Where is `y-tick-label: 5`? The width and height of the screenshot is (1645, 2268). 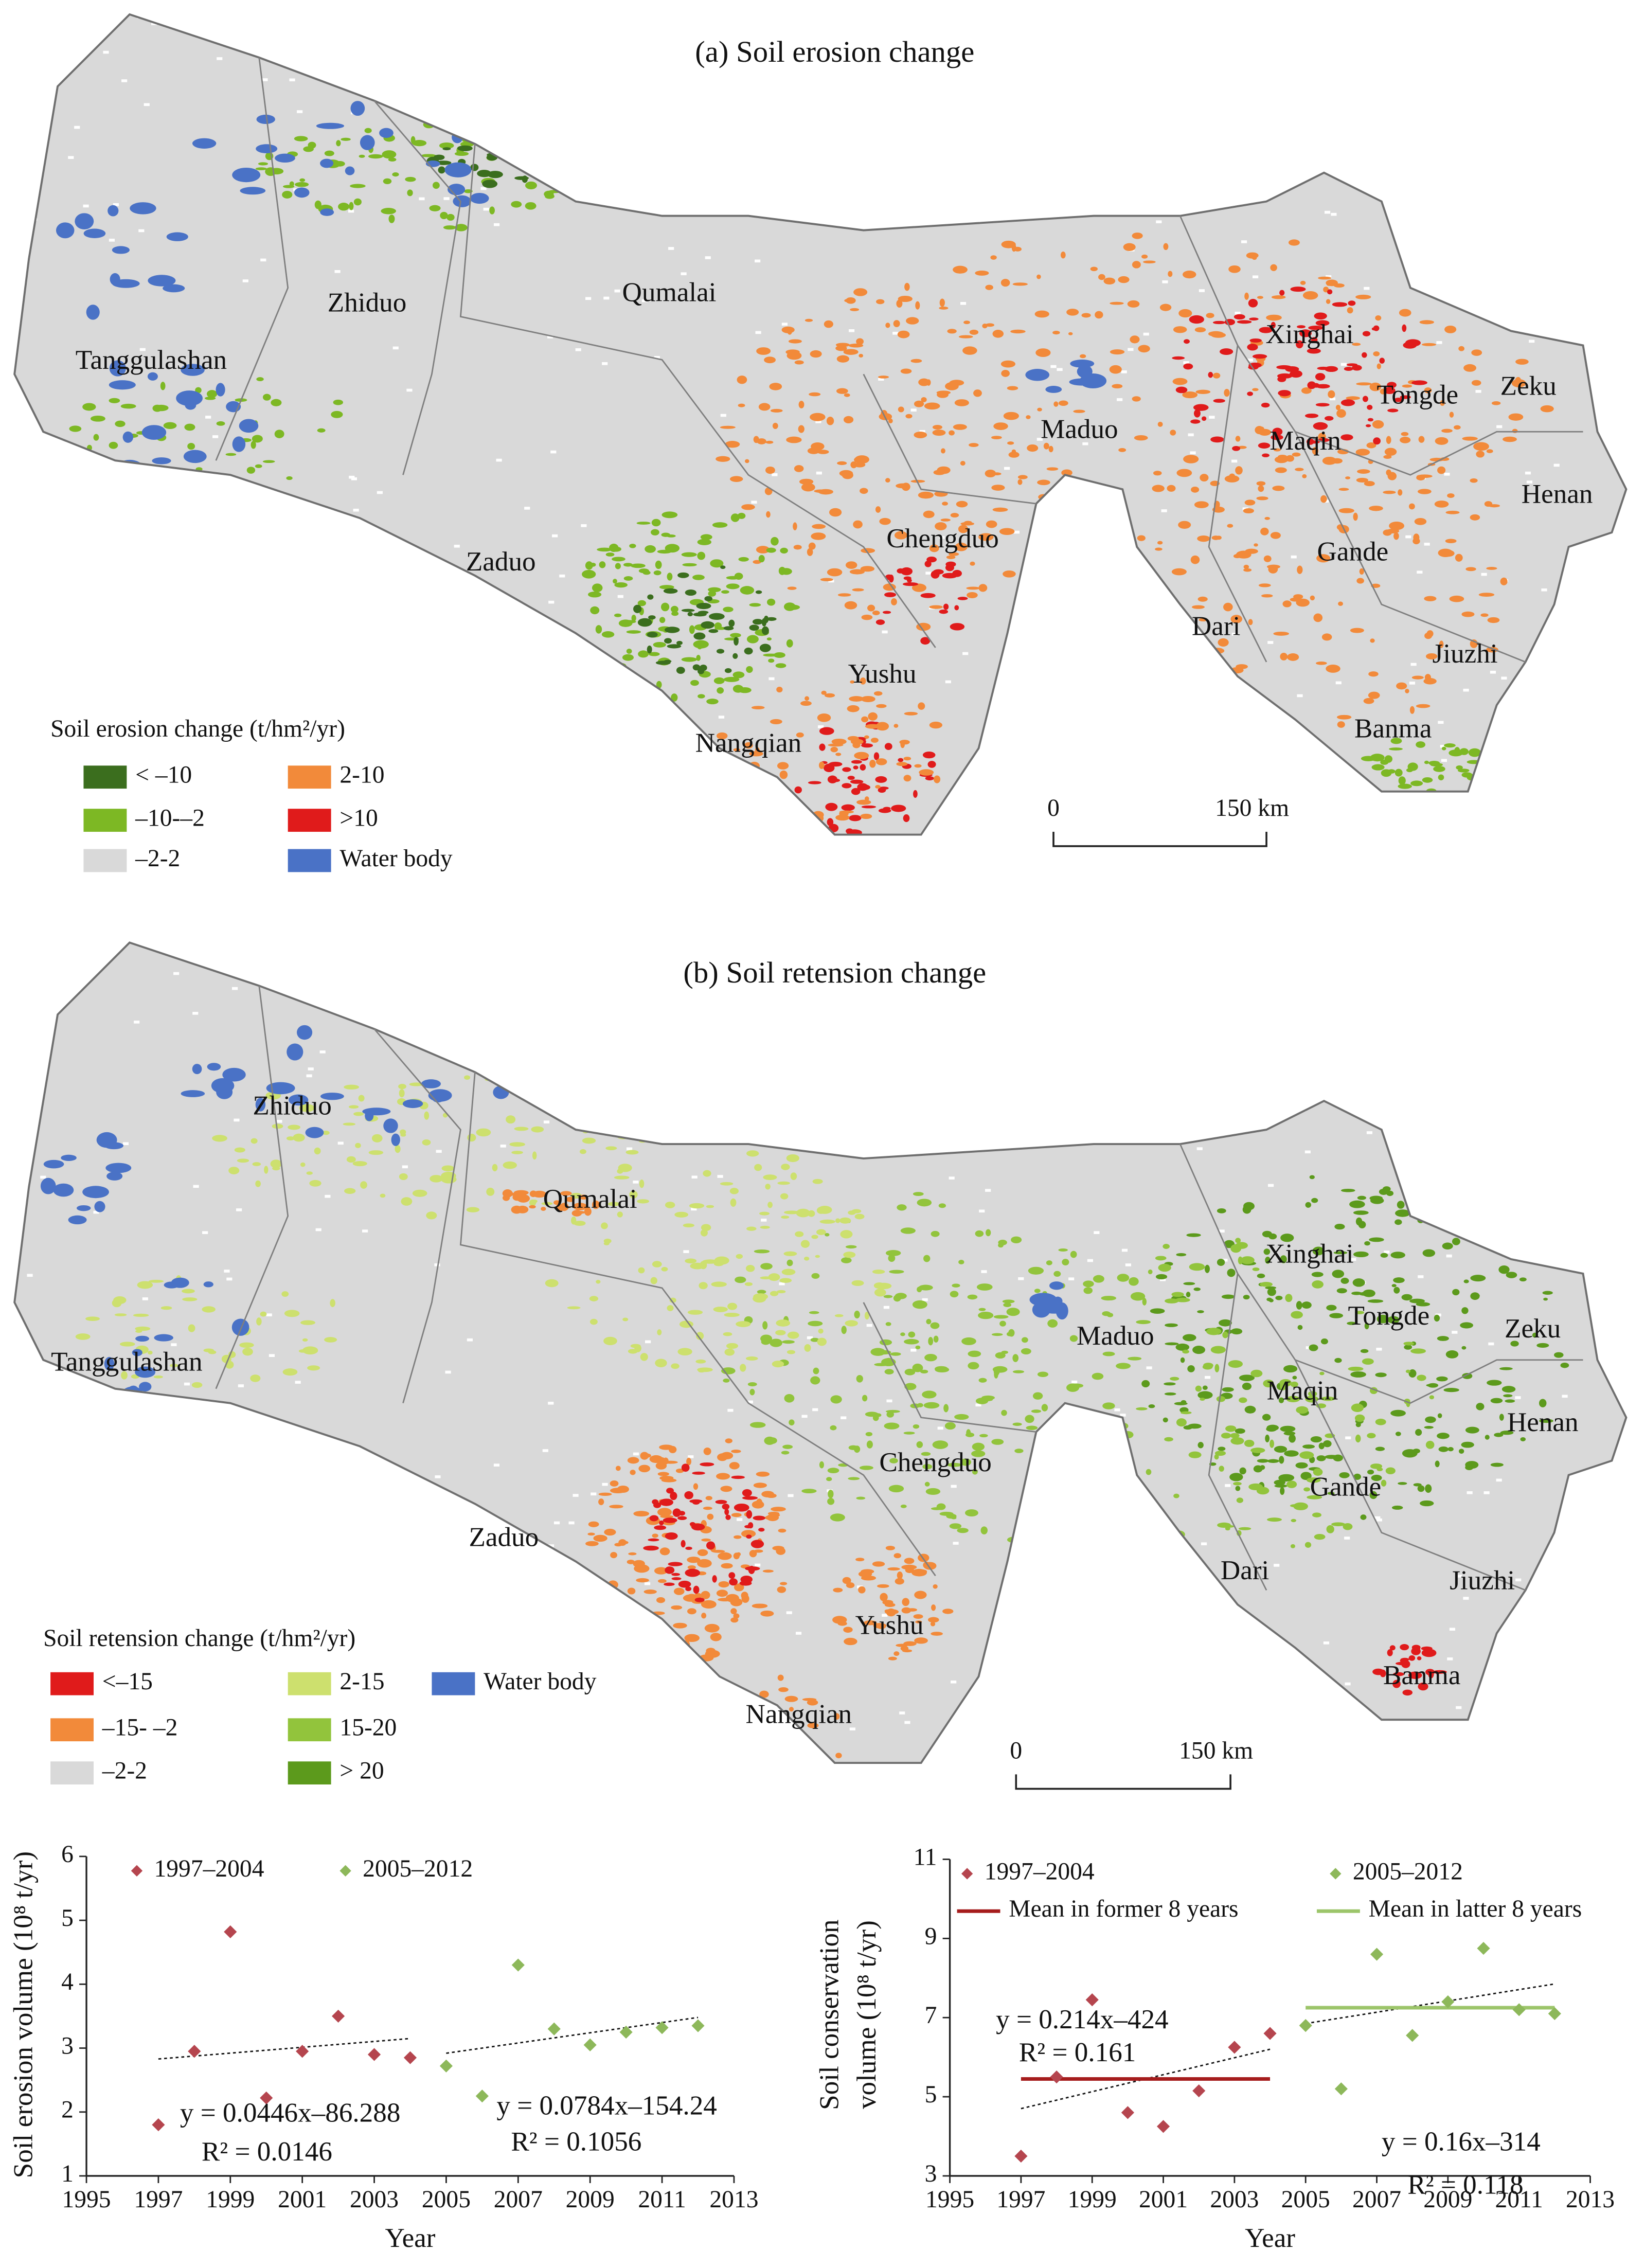
y-tick-label: 5 is located at coordinates (931, 2094).